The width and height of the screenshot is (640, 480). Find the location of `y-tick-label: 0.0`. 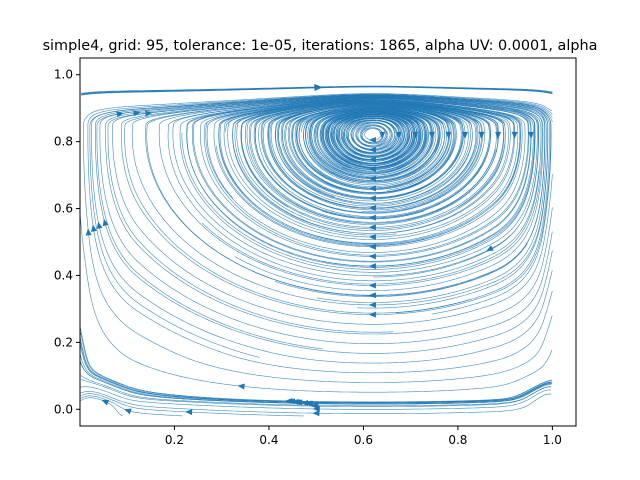

y-tick-label: 0.0 is located at coordinates (63, 409).